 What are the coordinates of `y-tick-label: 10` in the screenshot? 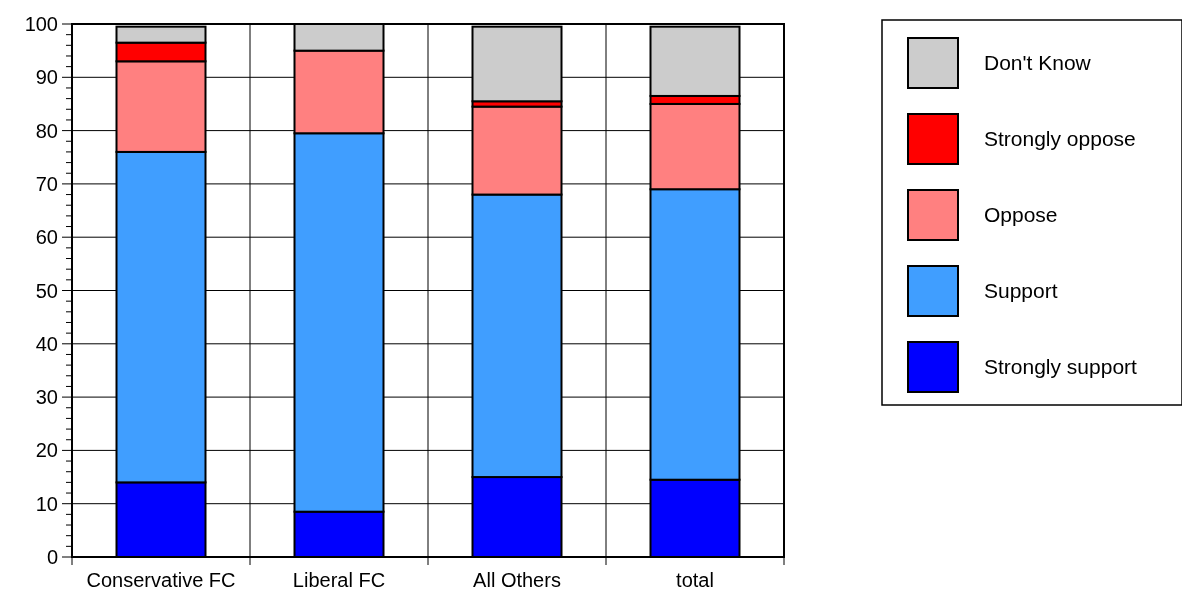 It's located at (46, 503).